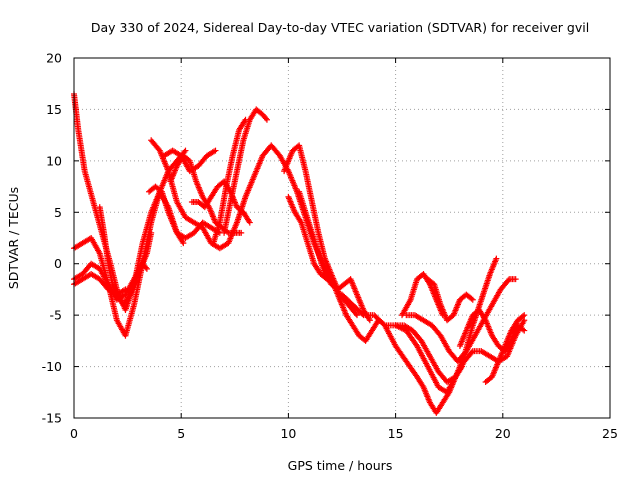  I want to click on x-tick-label: 5, so click(181, 433).